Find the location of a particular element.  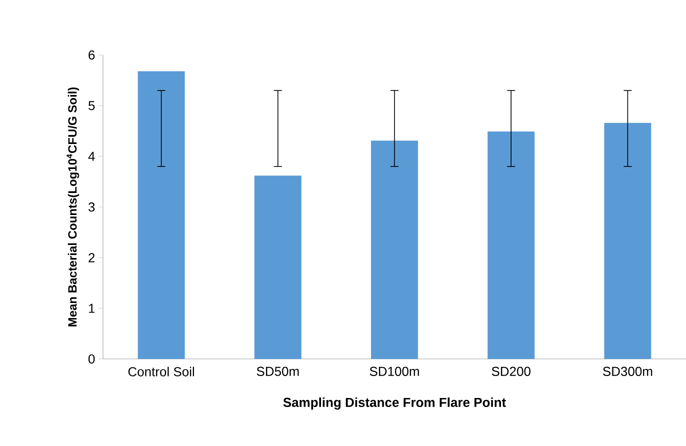

y-axis-title: Mean Bacterial Counts(Log10$^{4}$CFU/G Soil) is located at coordinates (73, 206).